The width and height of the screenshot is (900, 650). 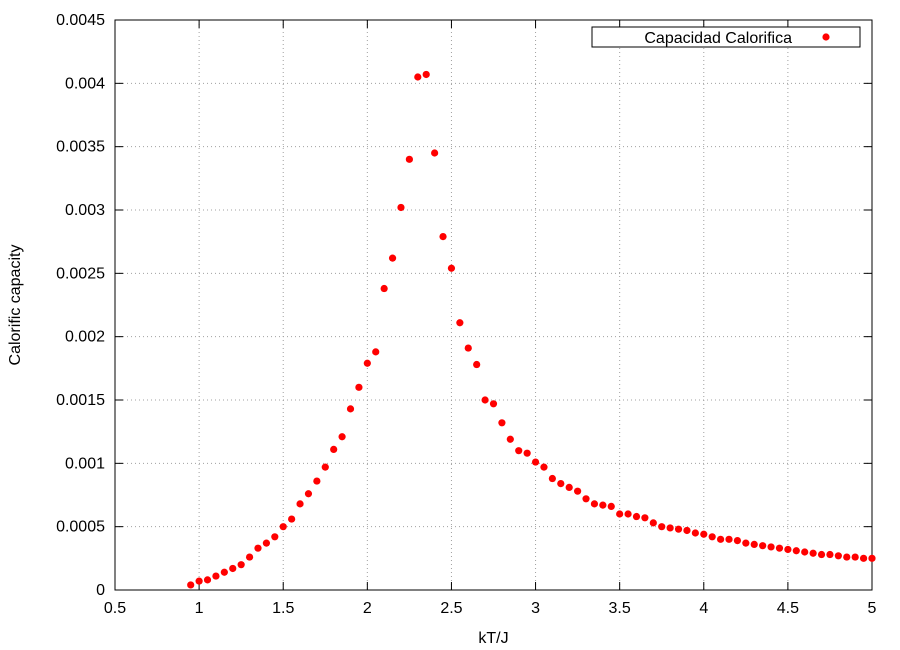 I want to click on x-tick-label: 1.5, so click(x=283, y=608).